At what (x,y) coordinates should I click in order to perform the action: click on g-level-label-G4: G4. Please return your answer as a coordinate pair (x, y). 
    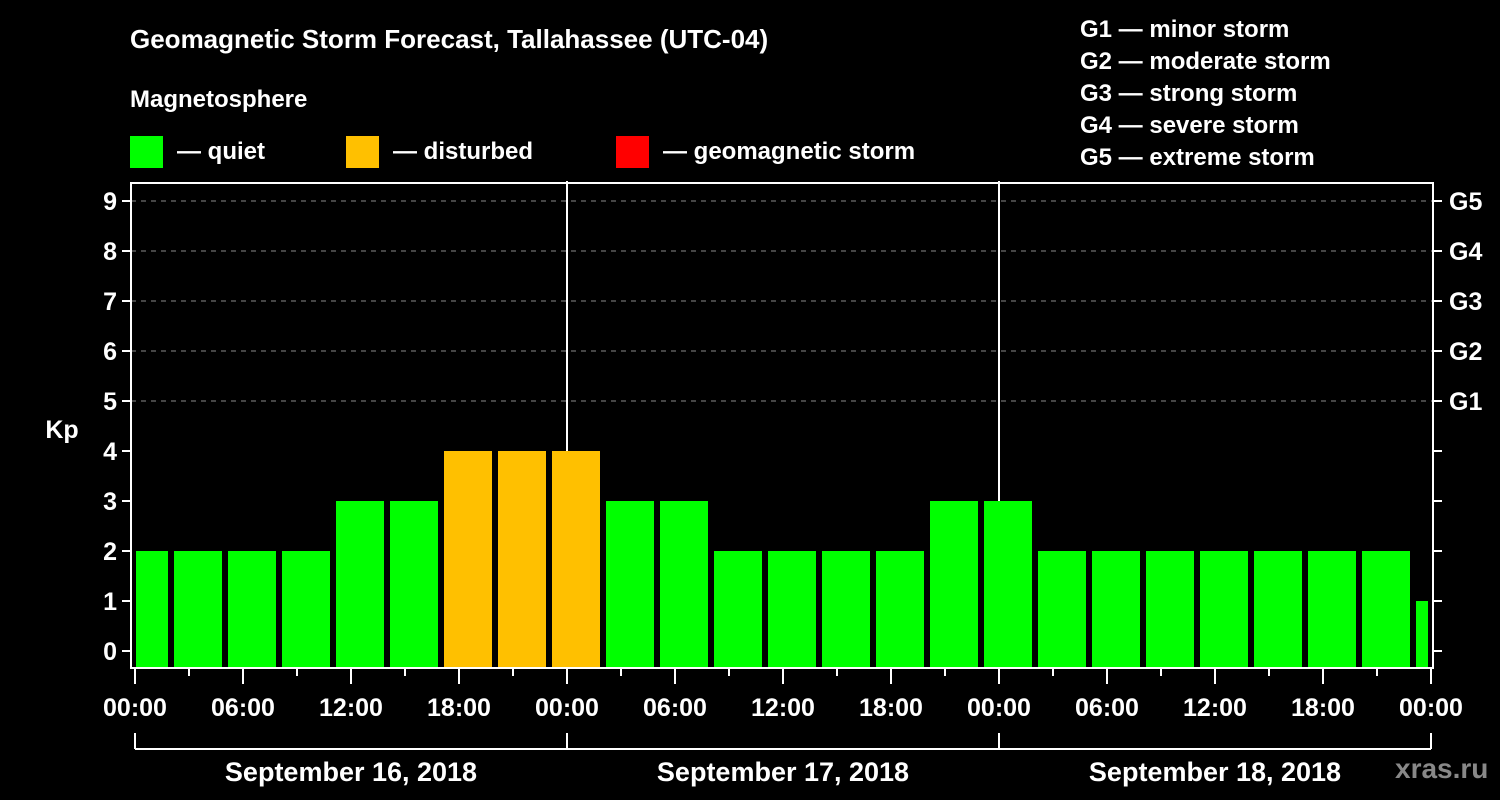
    Looking at the image, I should click on (1465, 252).